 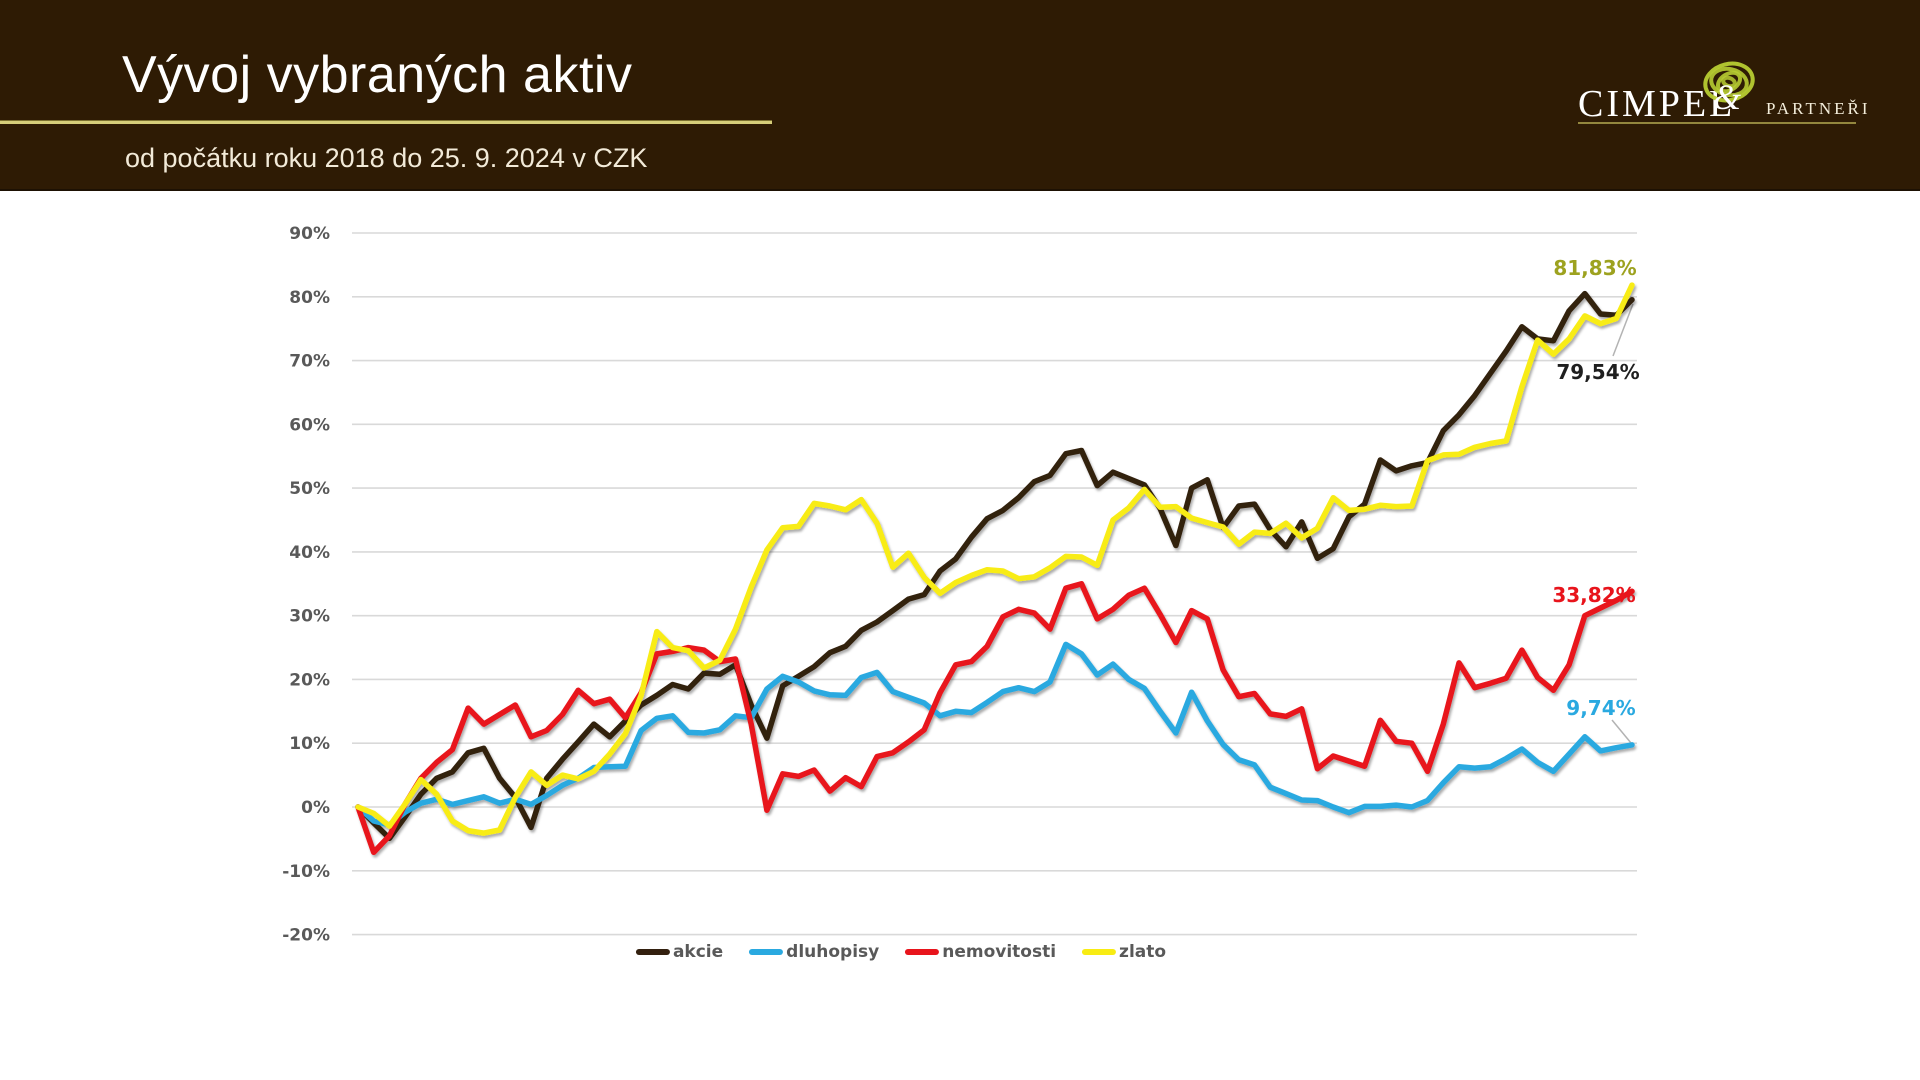 What do you see at coordinates (309, 425) in the screenshot?
I see `y-axis-tick-label: 60%` at bounding box center [309, 425].